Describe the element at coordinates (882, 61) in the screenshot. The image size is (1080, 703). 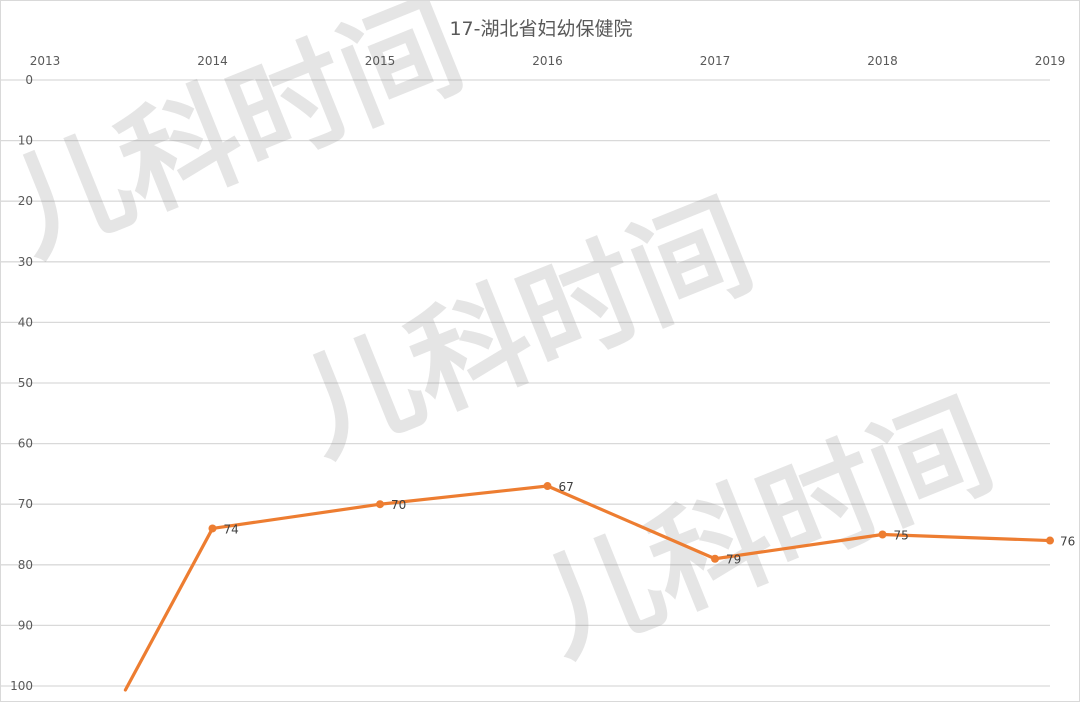
I see `x-tick-label: 2018` at that location.